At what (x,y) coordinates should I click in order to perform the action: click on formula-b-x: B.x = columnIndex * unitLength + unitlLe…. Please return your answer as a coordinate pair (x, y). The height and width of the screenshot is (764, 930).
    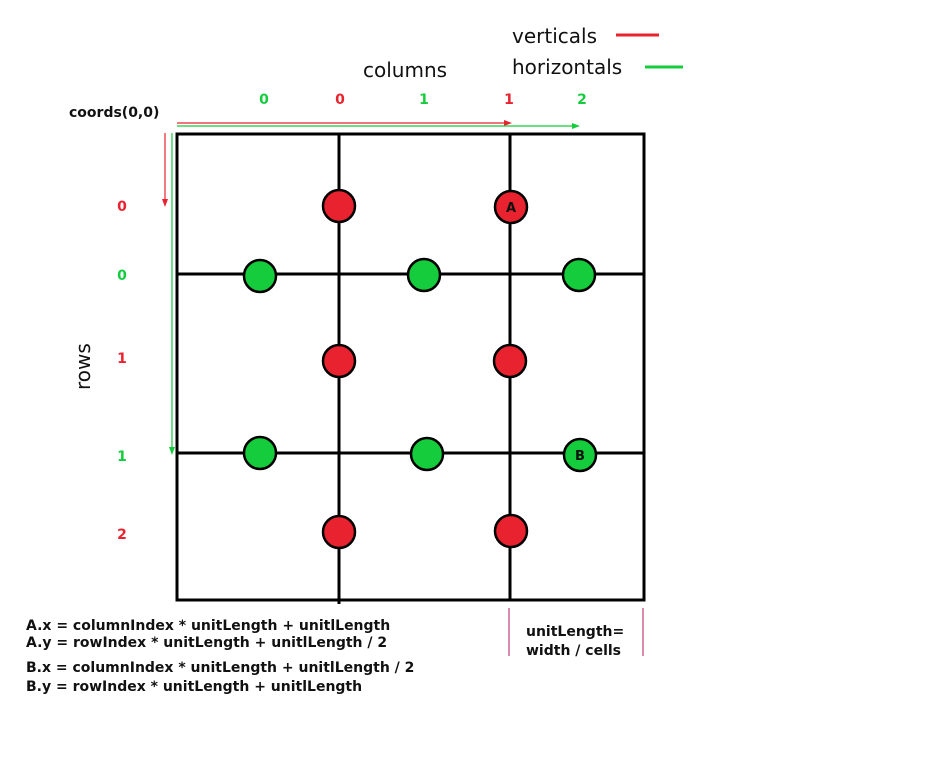
    Looking at the image, I should click on (220, 668).